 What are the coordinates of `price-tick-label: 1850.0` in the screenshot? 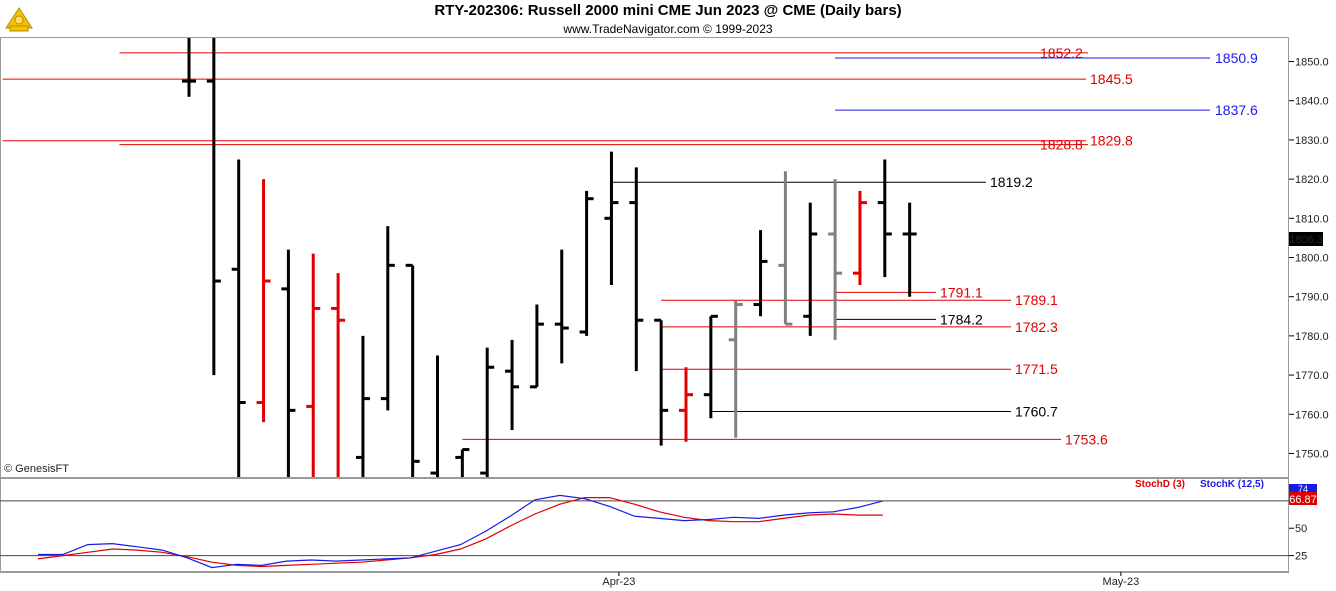 It's located at (1312, 63).